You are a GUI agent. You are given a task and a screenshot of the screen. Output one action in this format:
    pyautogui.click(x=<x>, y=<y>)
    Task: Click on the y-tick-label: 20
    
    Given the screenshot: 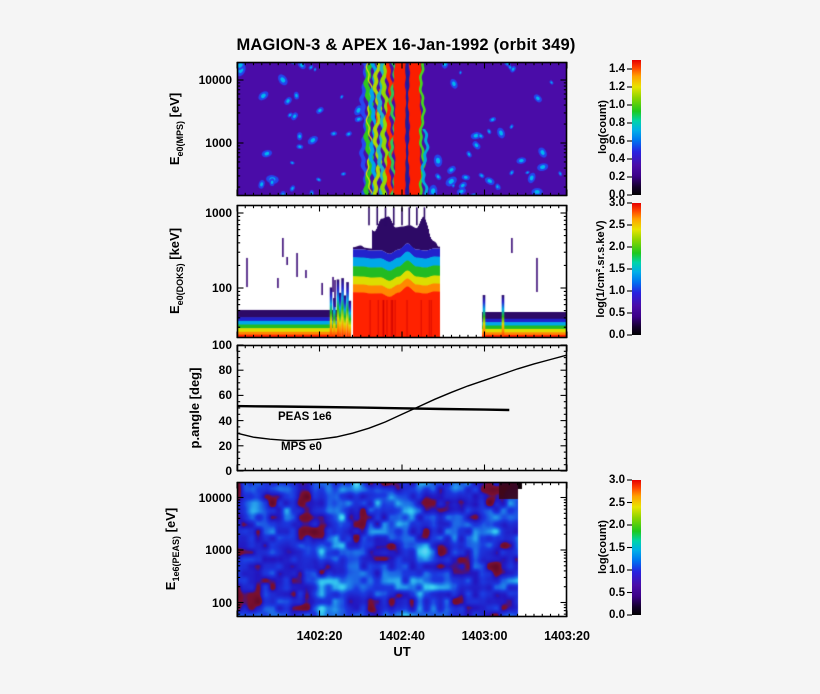 What is the action you would take?
    pyautogui.click(x=225, y=445)
    